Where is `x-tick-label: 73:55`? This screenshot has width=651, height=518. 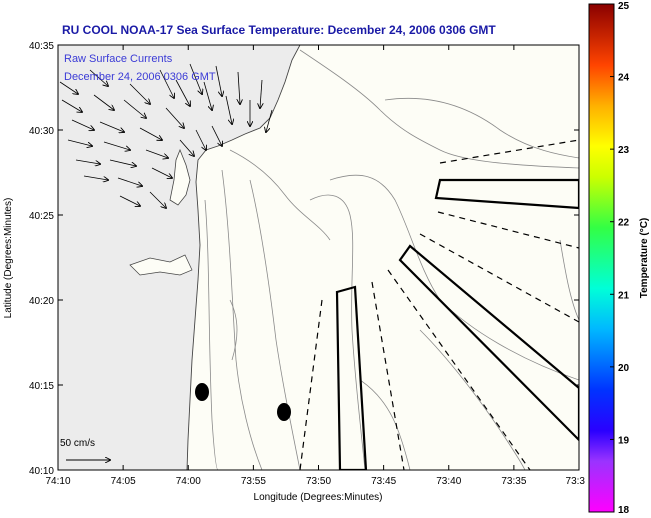
x-tick-label: 73:55 is located at coordinates (253, 481).